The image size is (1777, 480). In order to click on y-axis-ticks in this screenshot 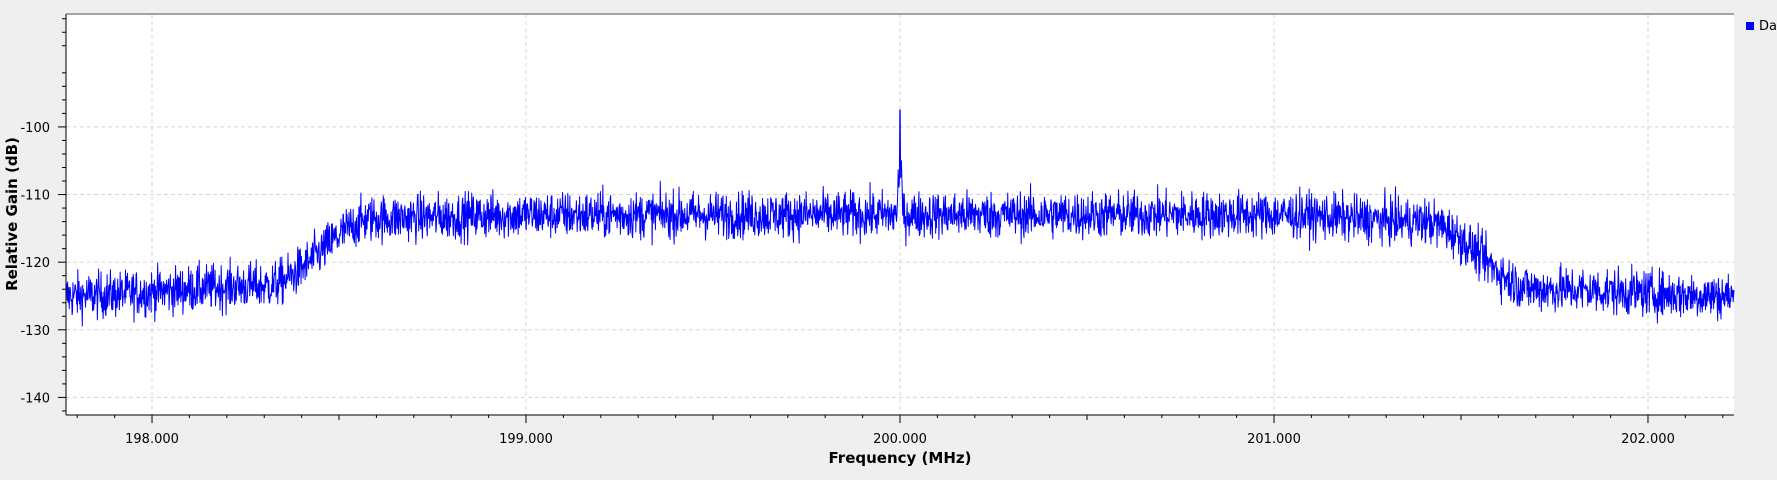, I will do `click(62, 215)`.